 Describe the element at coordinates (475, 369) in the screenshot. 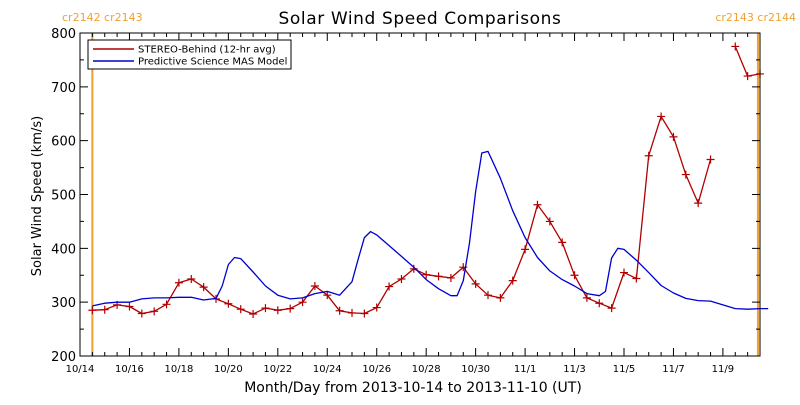

I see `x-tick-label: 10/30` at that location.